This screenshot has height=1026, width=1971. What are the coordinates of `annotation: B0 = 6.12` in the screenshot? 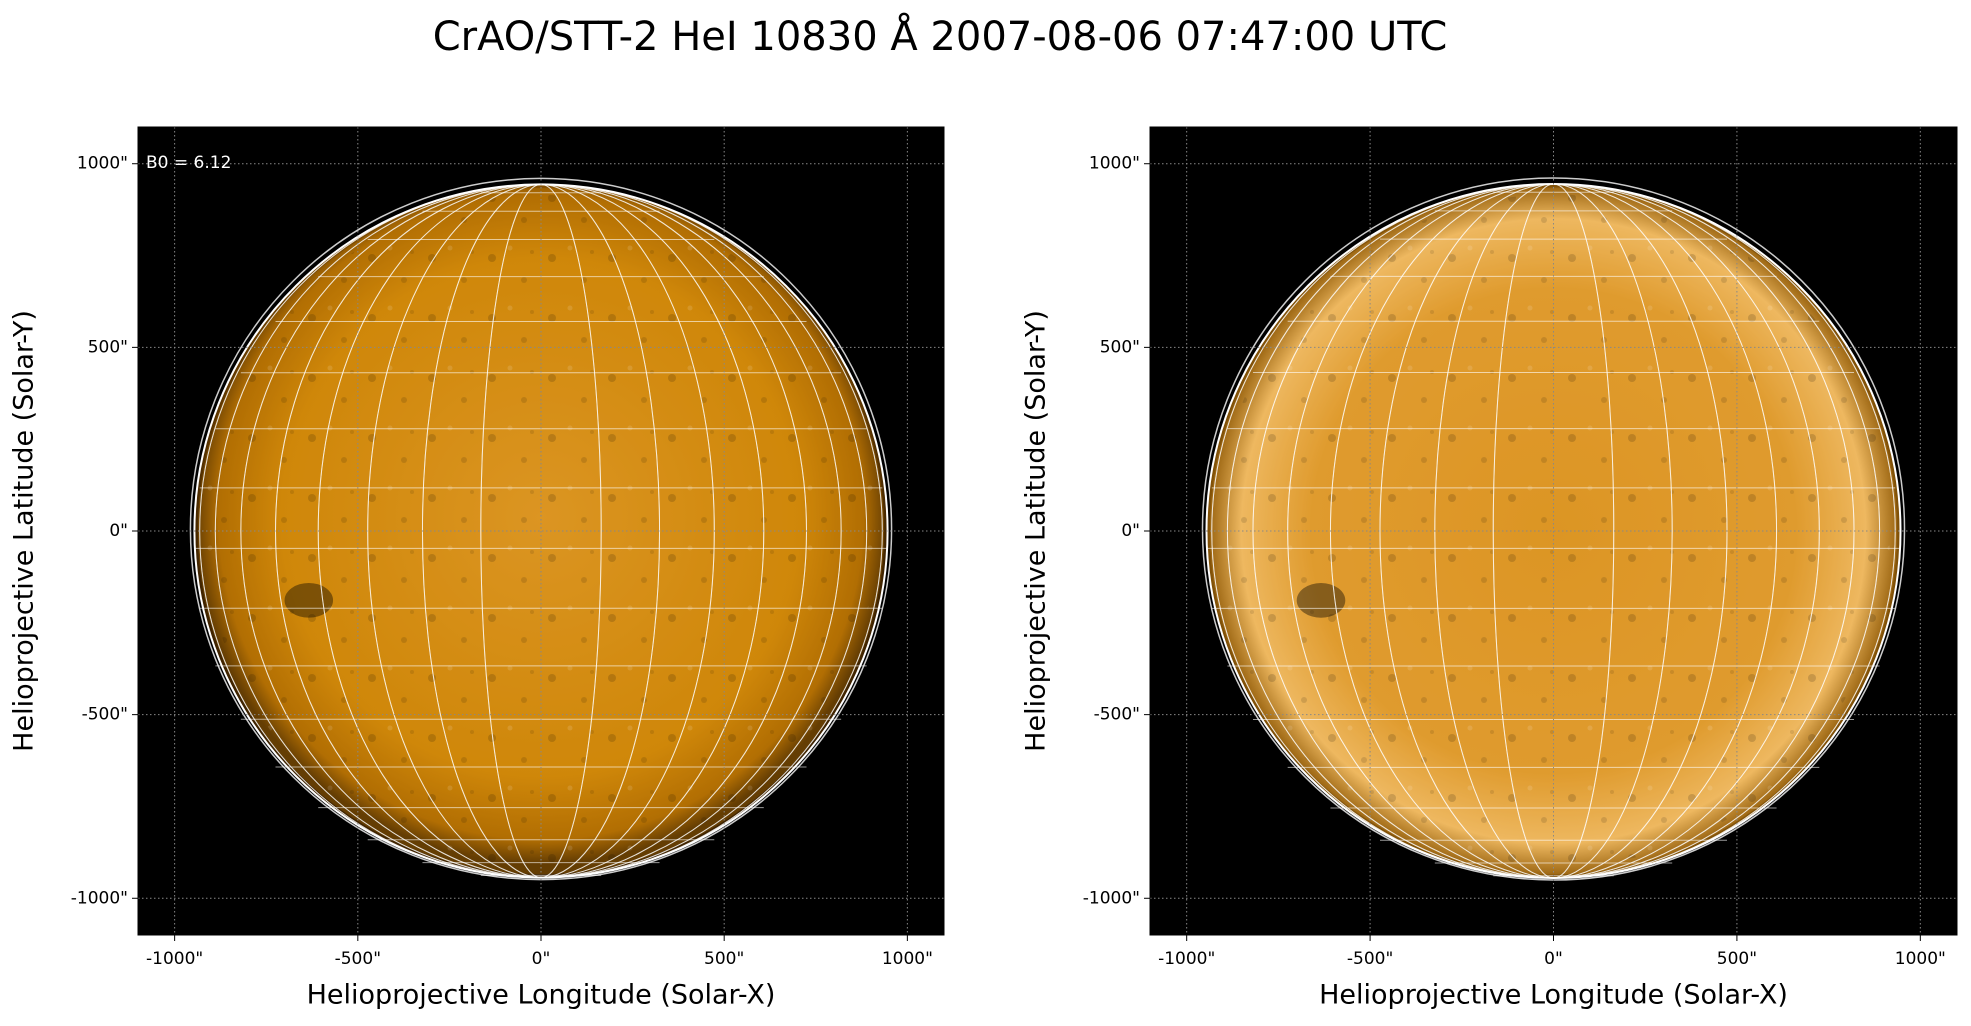 It's located at (188, 163).